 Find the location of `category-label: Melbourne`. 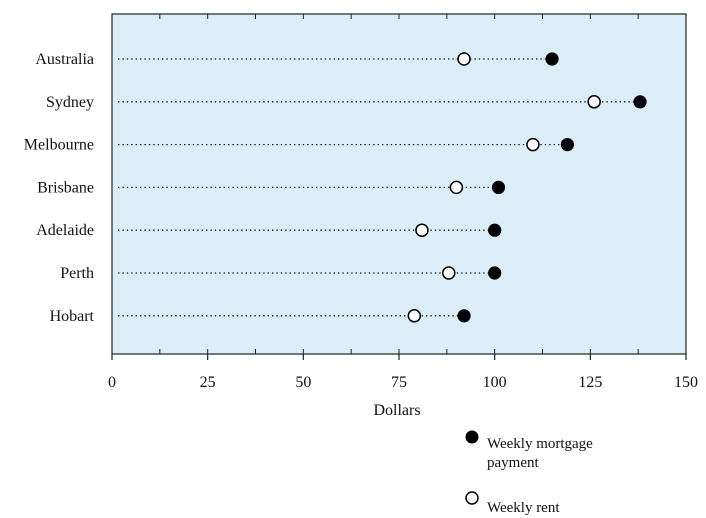

category-label: Melbourne is located at coordinates (59, 145).